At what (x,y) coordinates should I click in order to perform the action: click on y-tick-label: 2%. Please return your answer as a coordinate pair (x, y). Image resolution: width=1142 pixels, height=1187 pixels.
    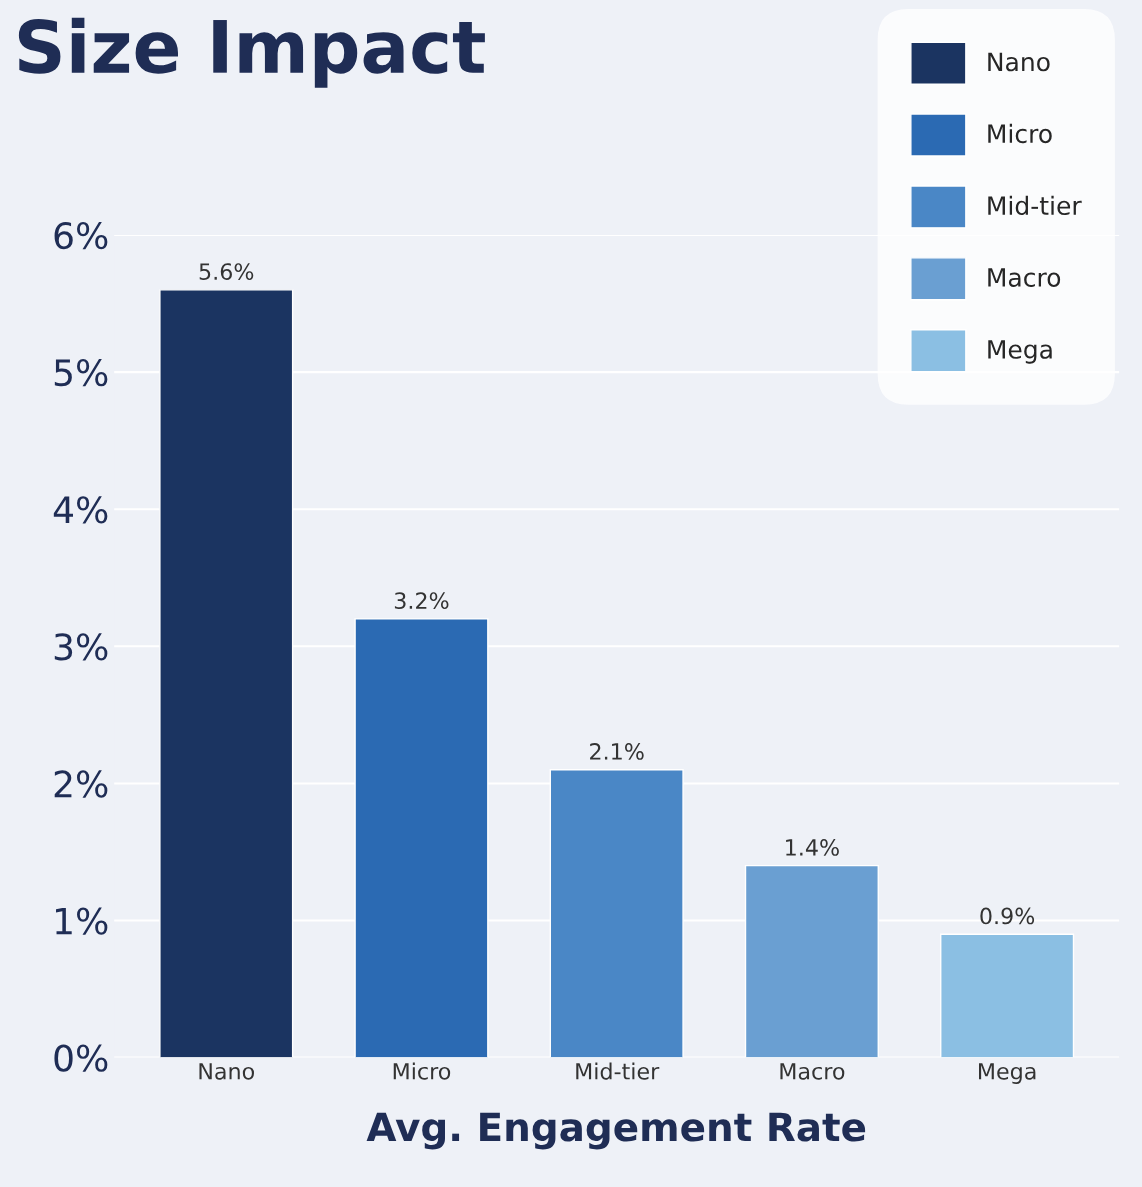
    Looking at the image, I should click on (81, 784).